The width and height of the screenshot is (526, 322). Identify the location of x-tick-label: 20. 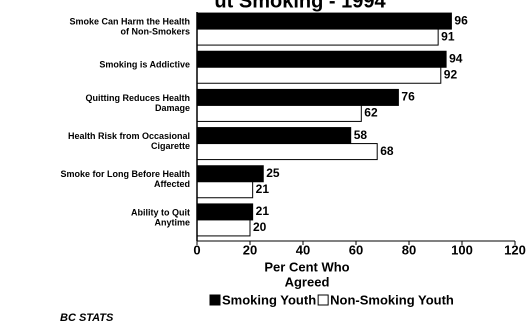
(250, 249).